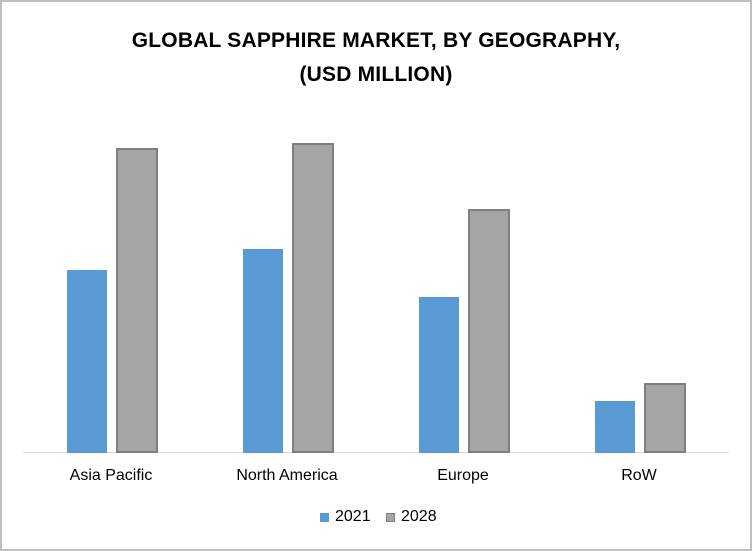 The height and width of the screenshot is (551, 752). Describe the element at coordinates (489, 331) in the screenshot. I see `bar-europe-2028` at that location.